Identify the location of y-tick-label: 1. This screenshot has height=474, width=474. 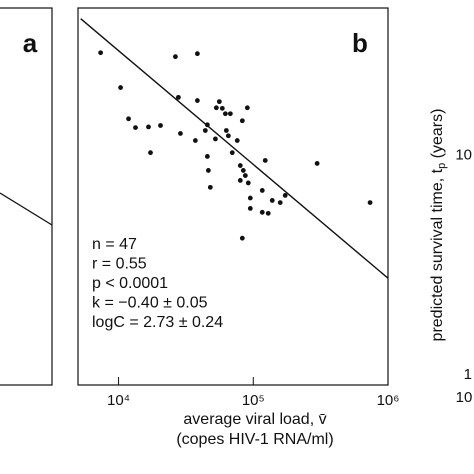
(468, 374).